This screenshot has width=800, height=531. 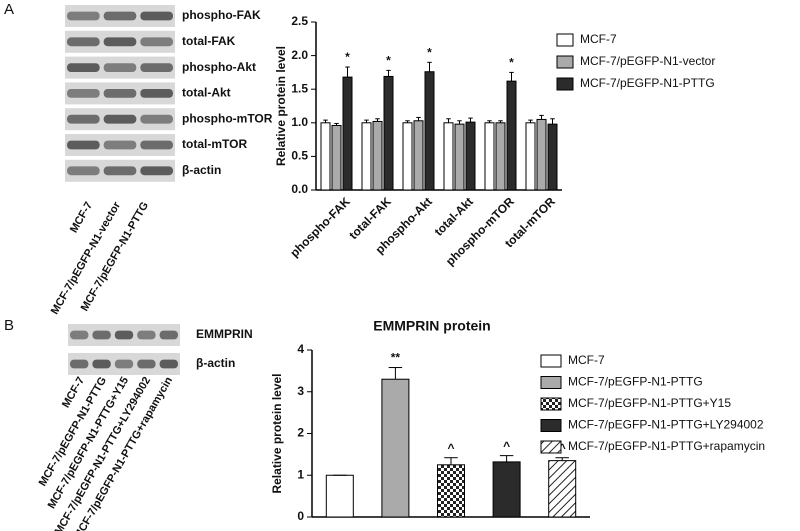 I want to click on panel-label: A, so click(x=9, y=9).